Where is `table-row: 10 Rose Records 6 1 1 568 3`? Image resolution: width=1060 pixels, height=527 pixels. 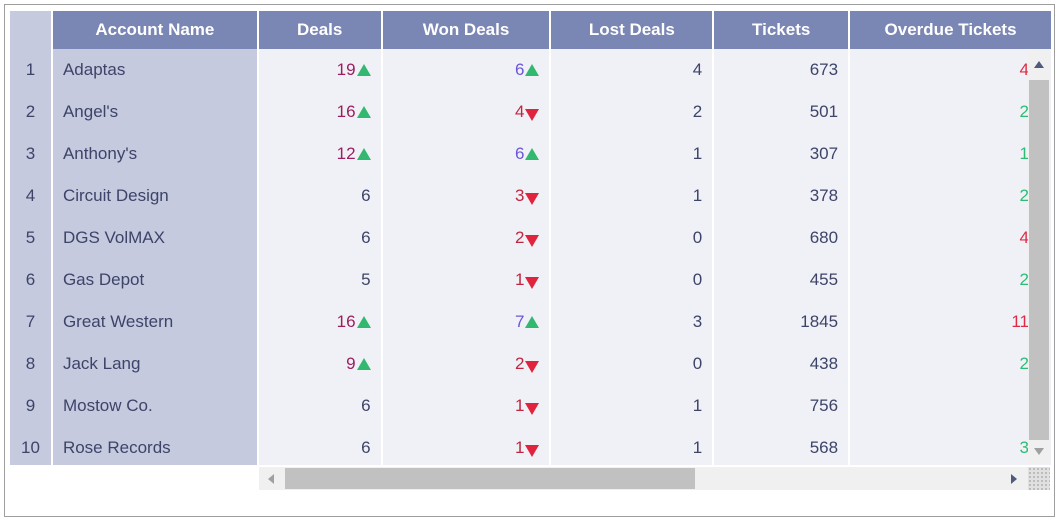 table-row: 10 Rose Records 6 1 1 568 3 is located at coordinates (531, 446).